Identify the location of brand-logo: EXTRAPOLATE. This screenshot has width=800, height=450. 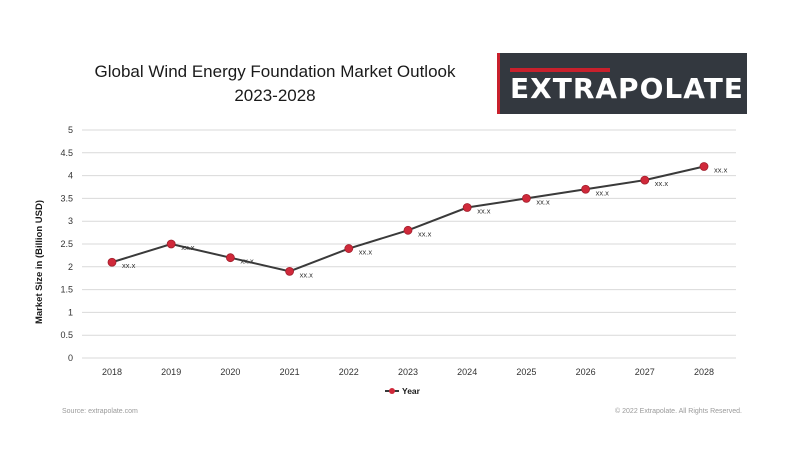
(622, 83).